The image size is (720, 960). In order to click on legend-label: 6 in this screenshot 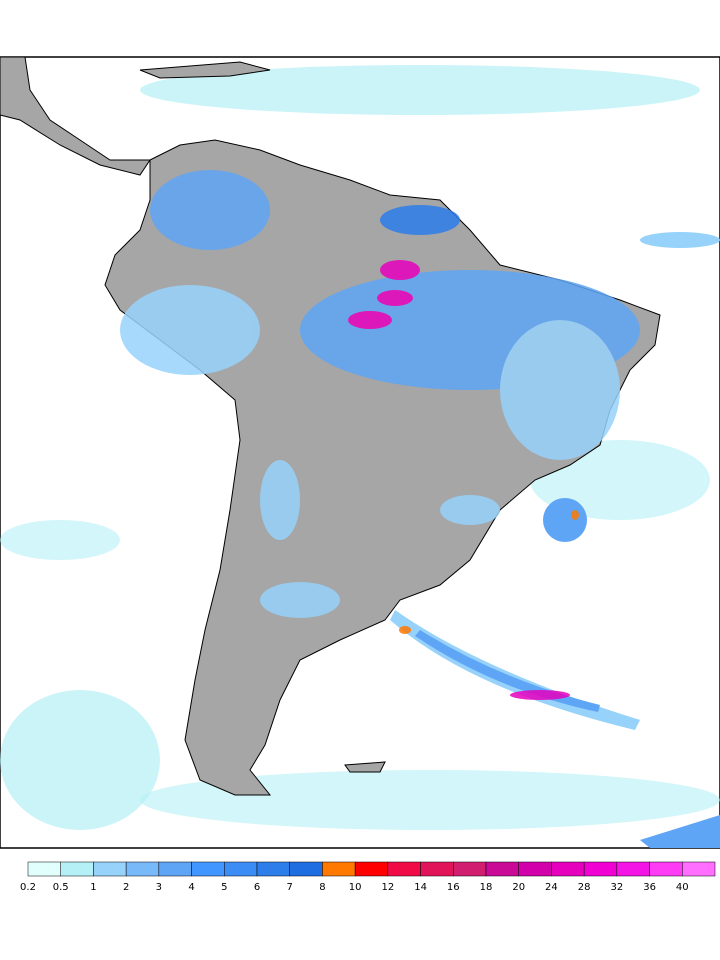, I will do `click(257, 887)`.